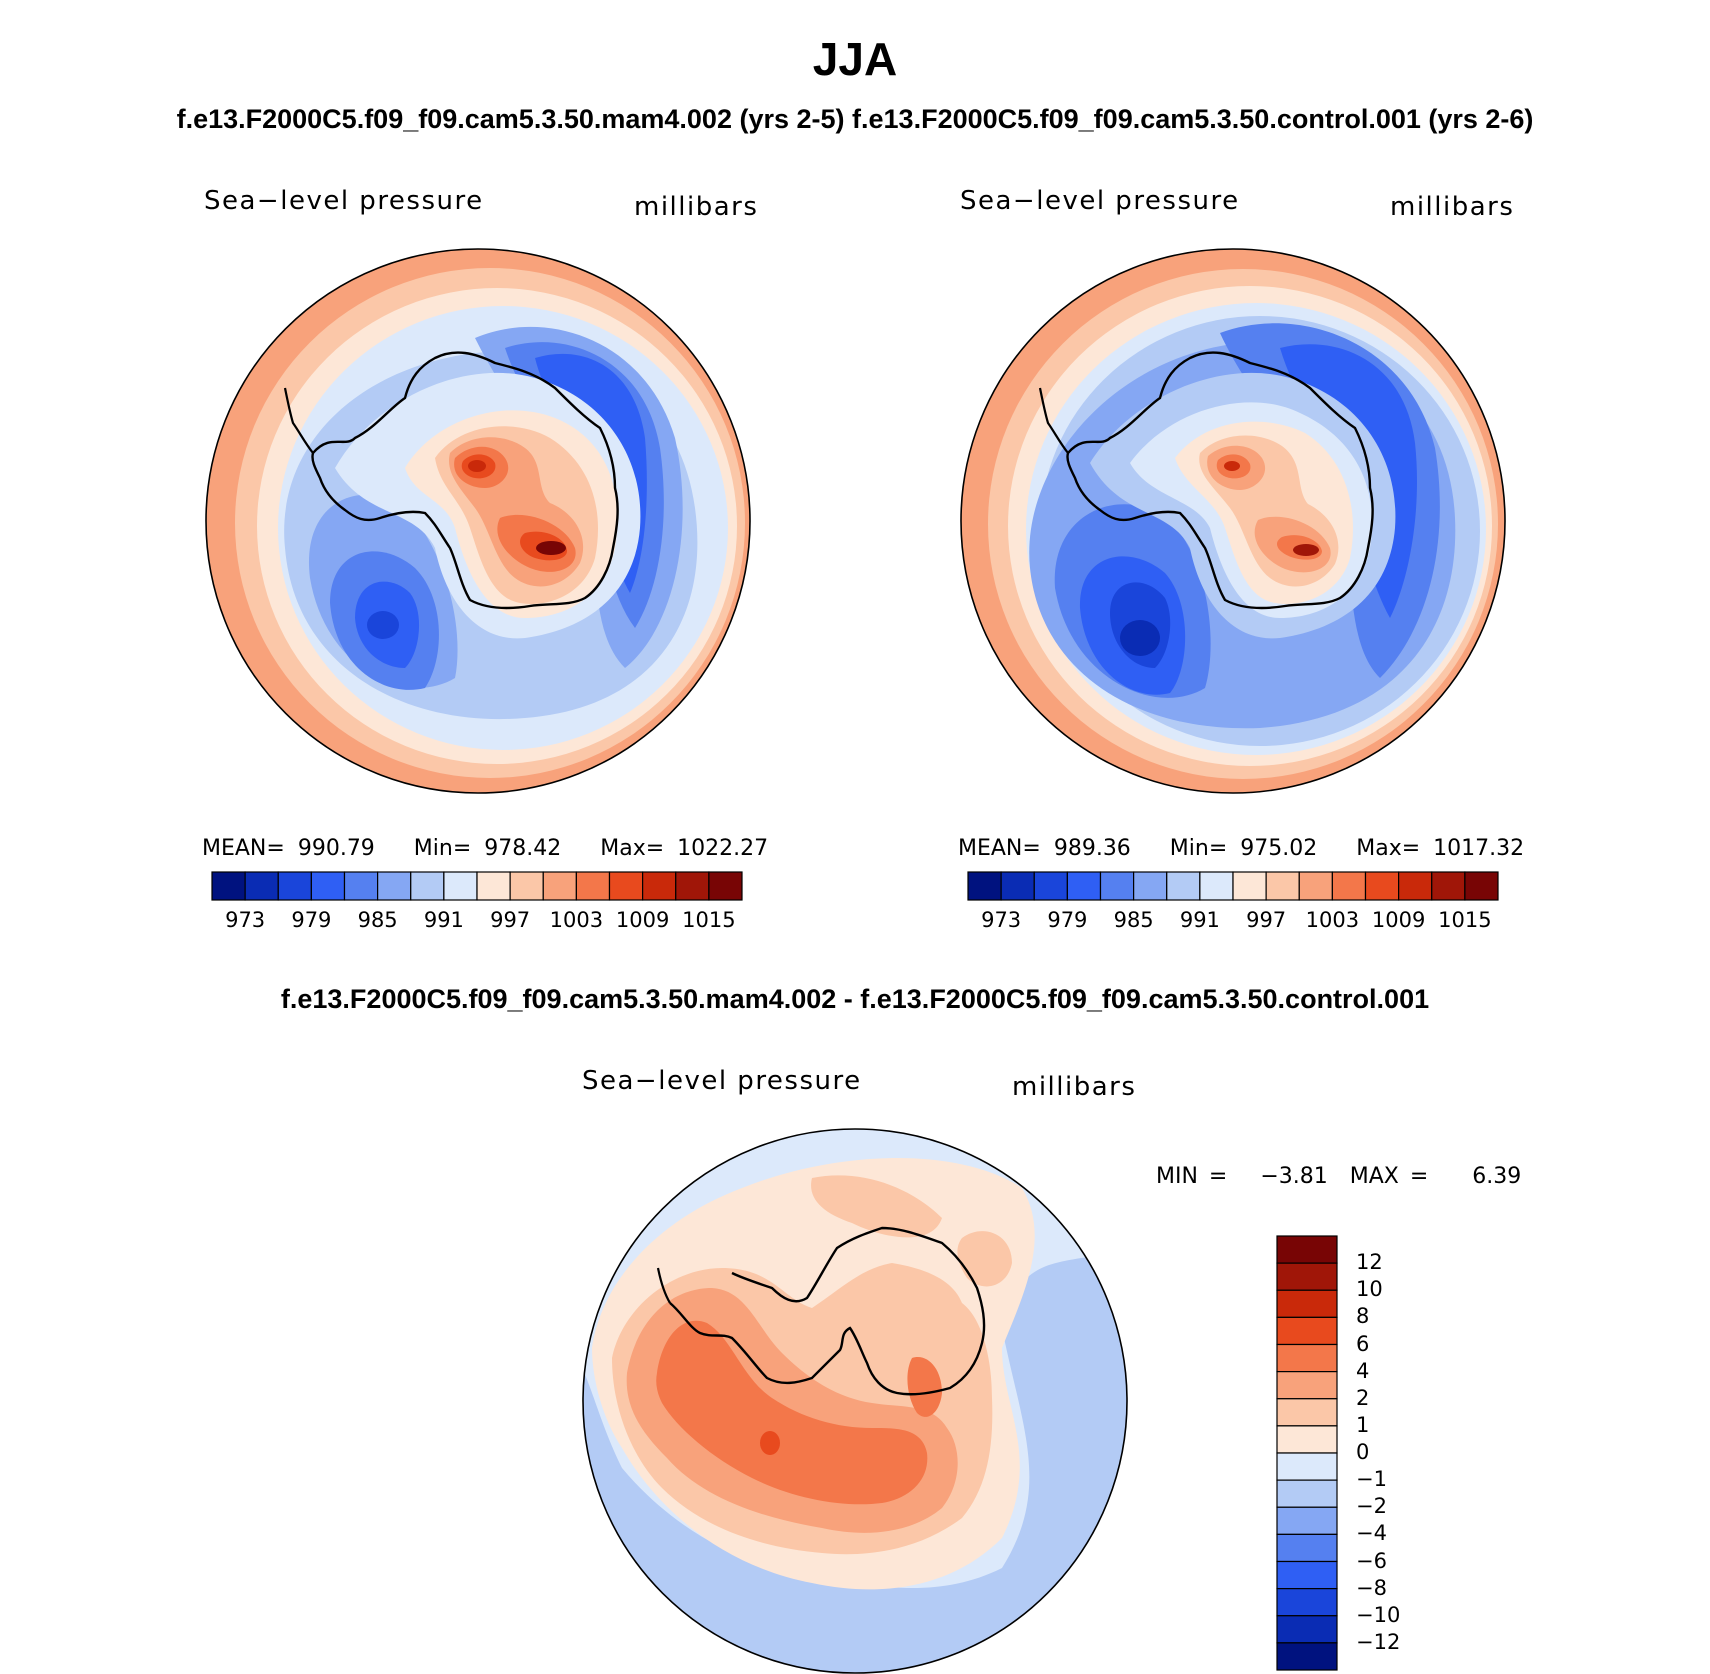 This screenshot has width=1710, height=1674. Describe the element at coordinates (510, 920) in the screenshot. I see `colorbar-tick-label: 997` at that location.